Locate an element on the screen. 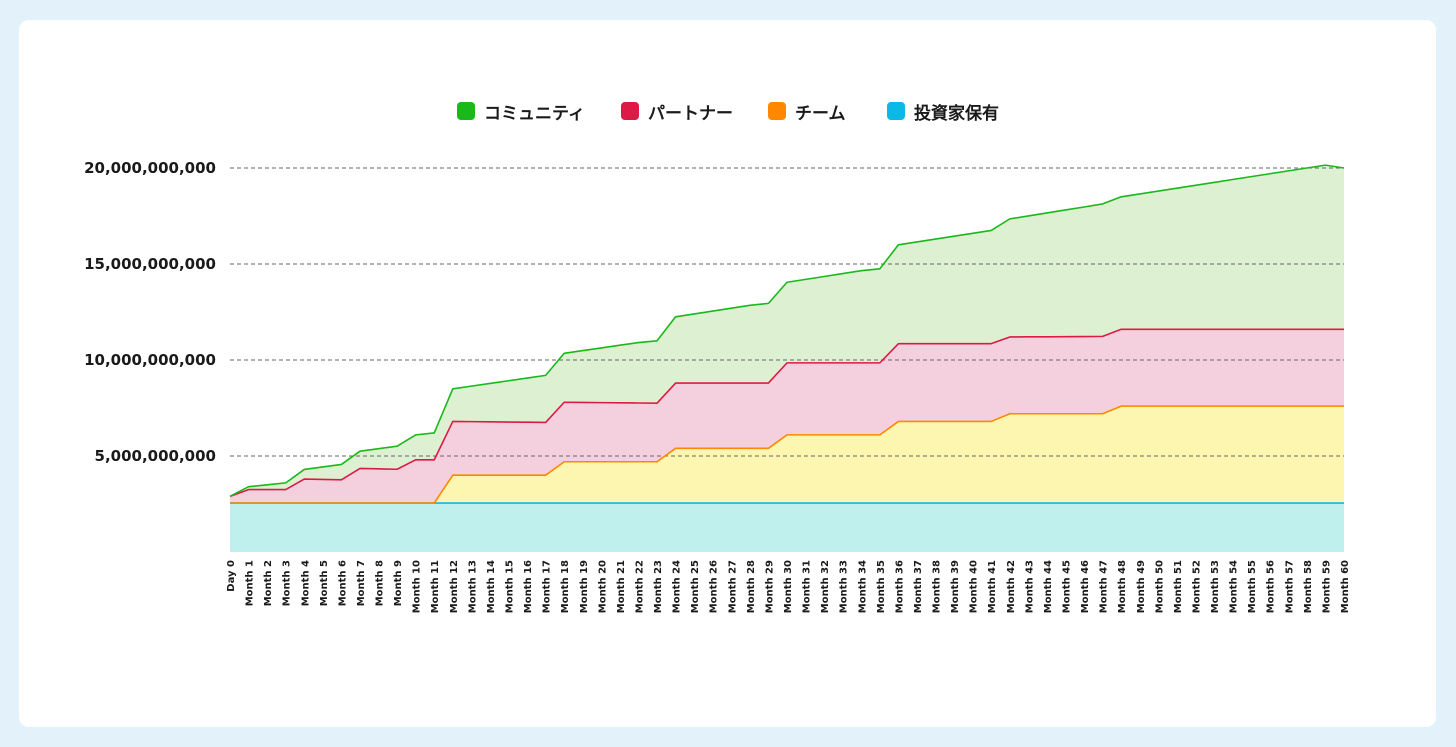 The height and width of the screenshot is (747, 1456). x-tick-label: Month 22 is located at coordinates (639, 586).